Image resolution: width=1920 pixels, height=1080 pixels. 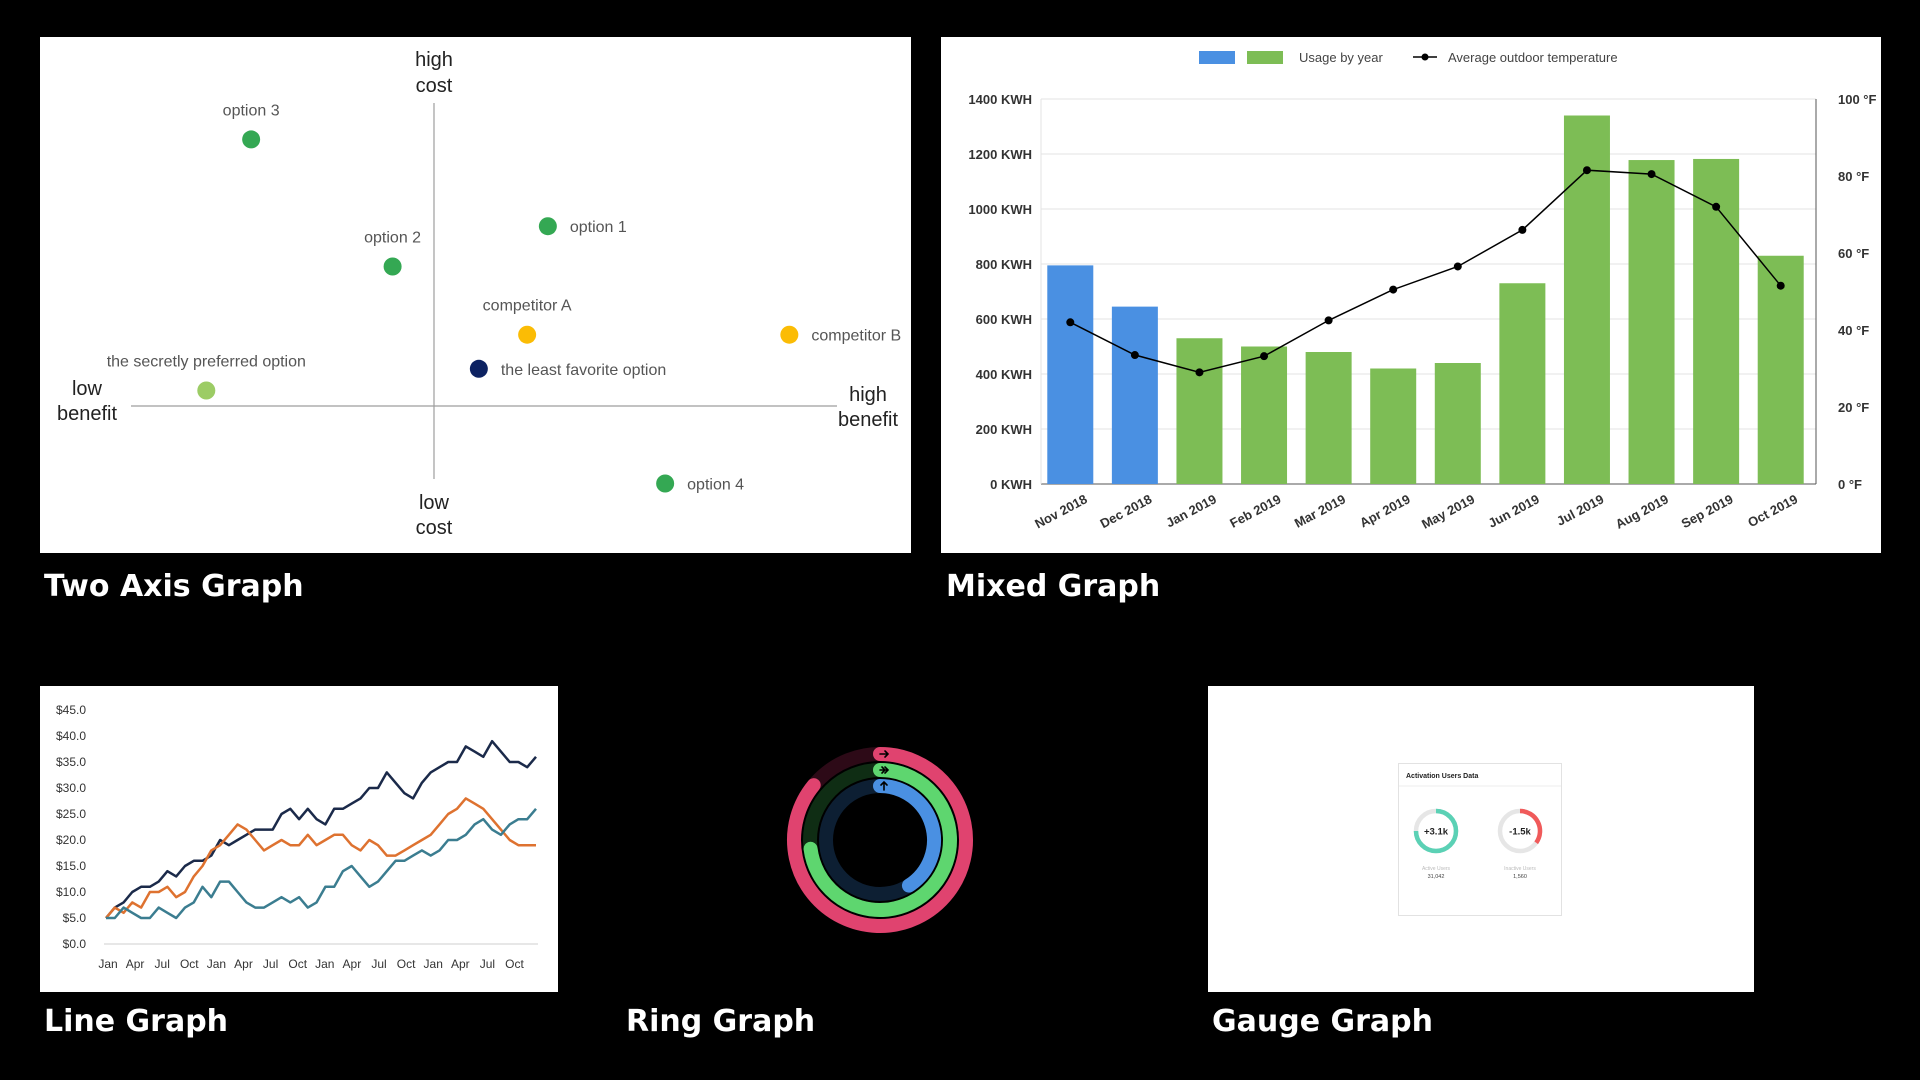 I want to click on bar-jan-2019, so click(x=1199, y=411).